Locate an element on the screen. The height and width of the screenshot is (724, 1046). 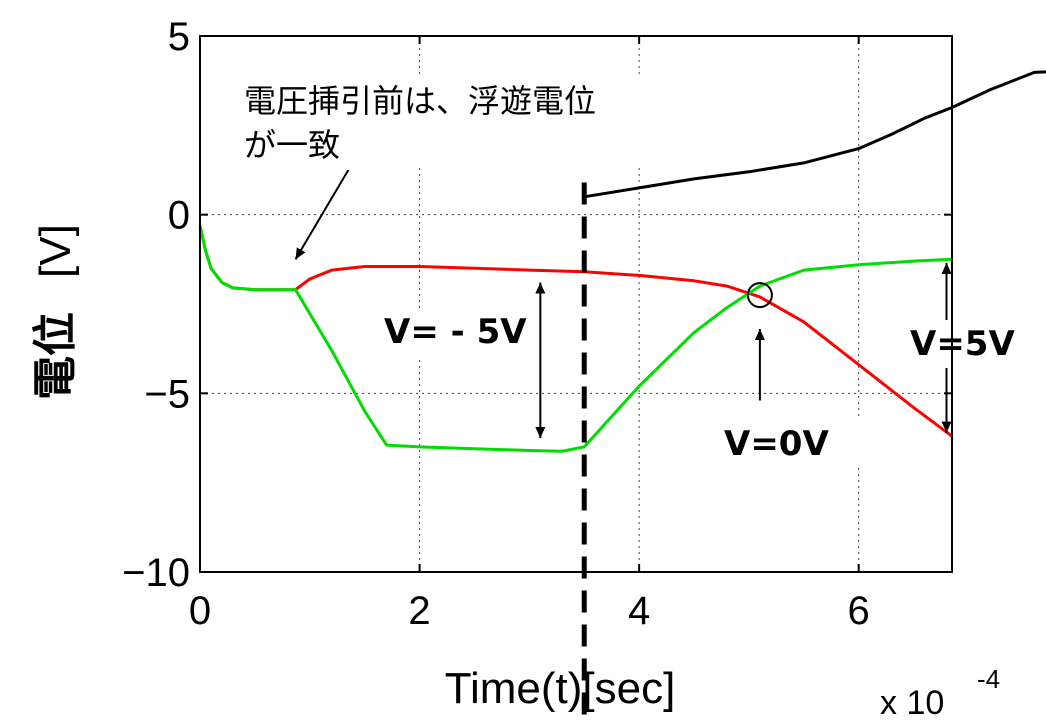
black-series-line is located at coordinates (768, 152).